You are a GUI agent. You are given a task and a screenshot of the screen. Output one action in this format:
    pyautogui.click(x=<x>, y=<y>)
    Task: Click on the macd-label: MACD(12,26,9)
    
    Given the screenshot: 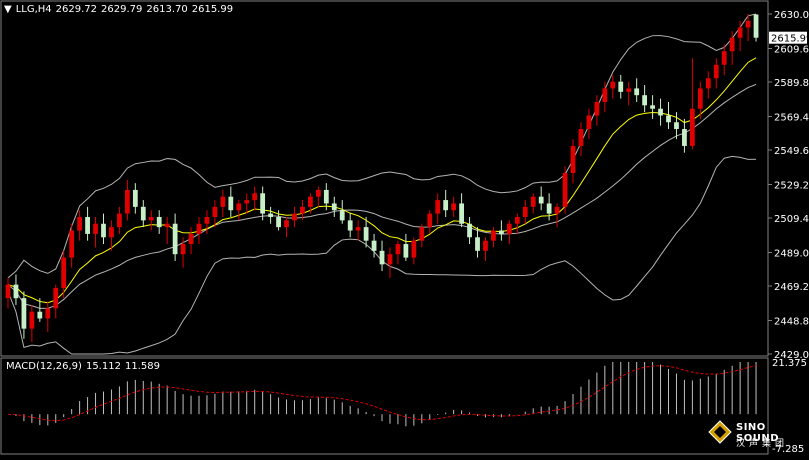 What is the action you would take?
    pyautogui.click(x=44, y=366)
    